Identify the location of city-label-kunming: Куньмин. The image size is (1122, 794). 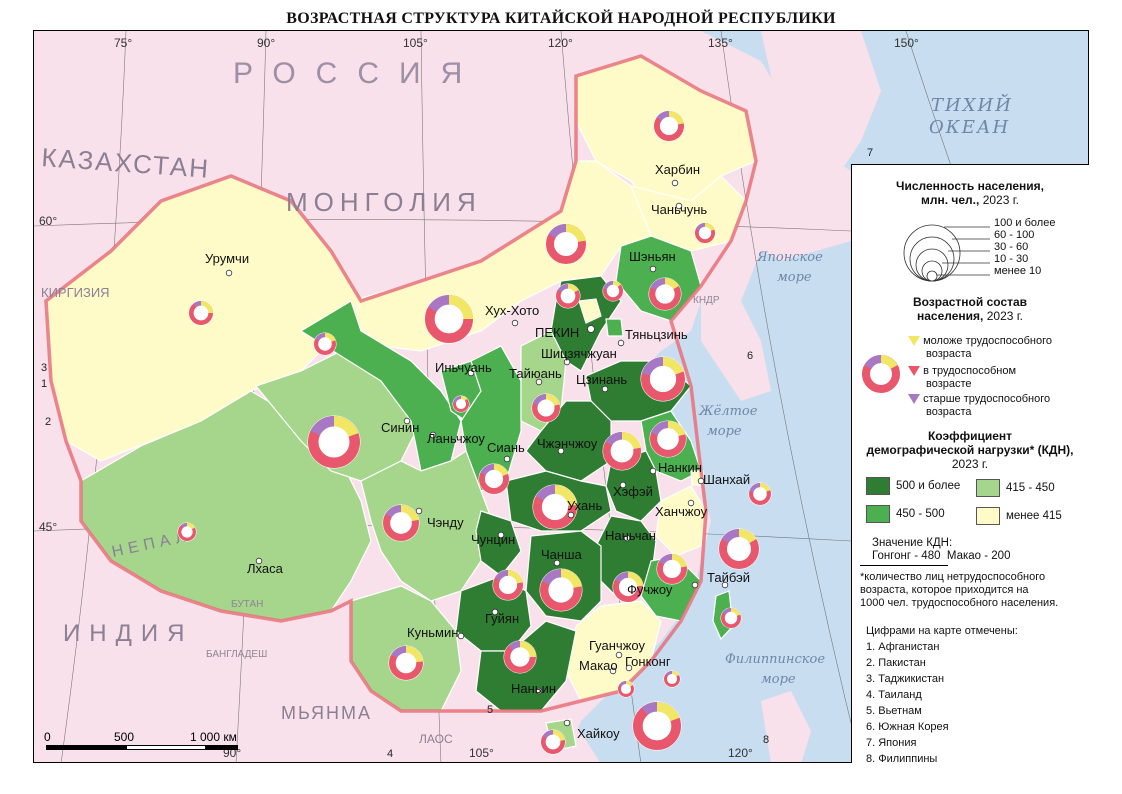
(432, 632).